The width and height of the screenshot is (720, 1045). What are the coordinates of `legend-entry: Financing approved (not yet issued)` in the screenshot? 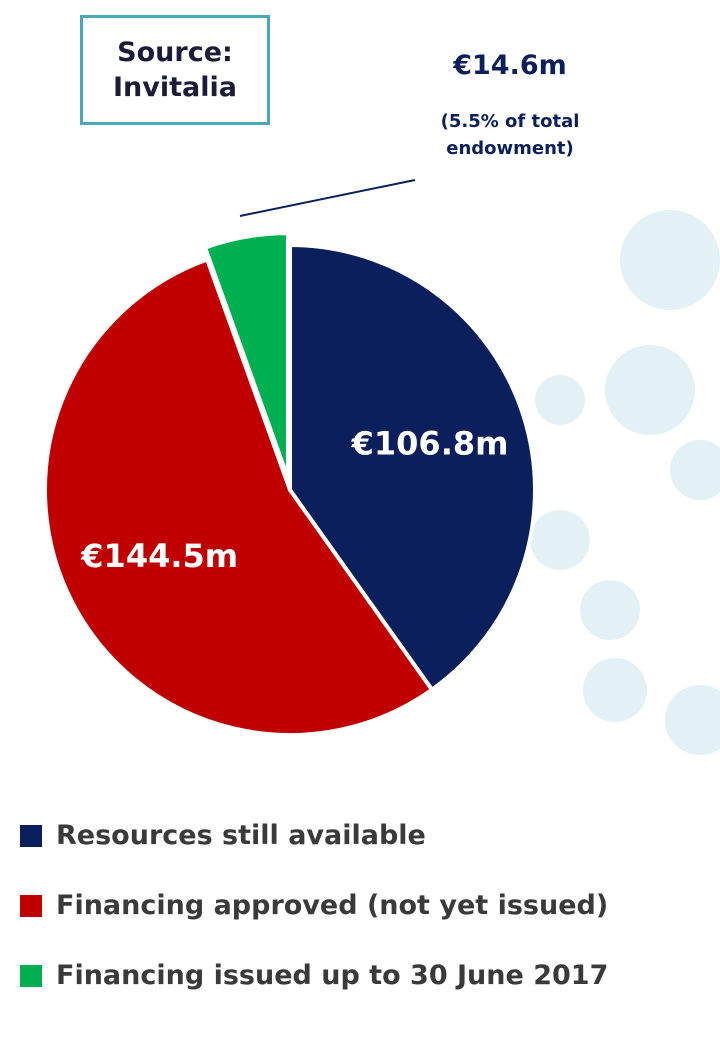 It's located at (314, 905).